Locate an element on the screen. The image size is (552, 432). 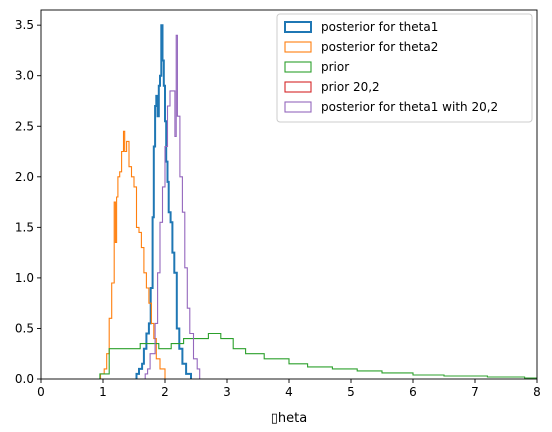
y-tick-label: 0.5 is located at coordinates (24, 328).